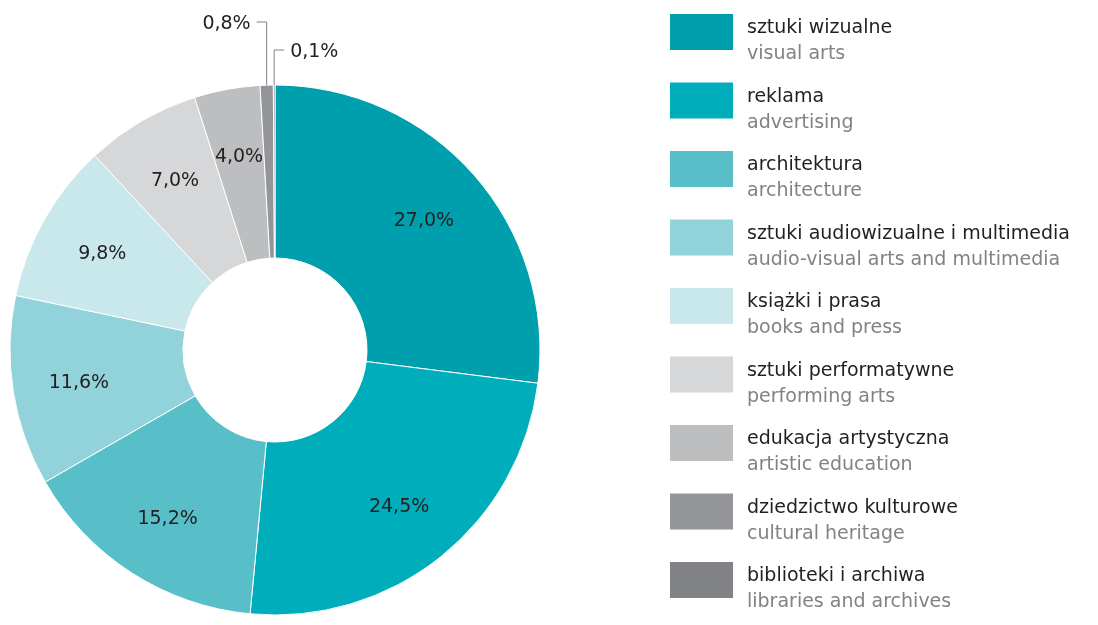 The height and width of the screenshot is (625, 1098). Describe the element at coordinates (79, 381) in the screenshot. I see `data-label: 11,6%` at that location.